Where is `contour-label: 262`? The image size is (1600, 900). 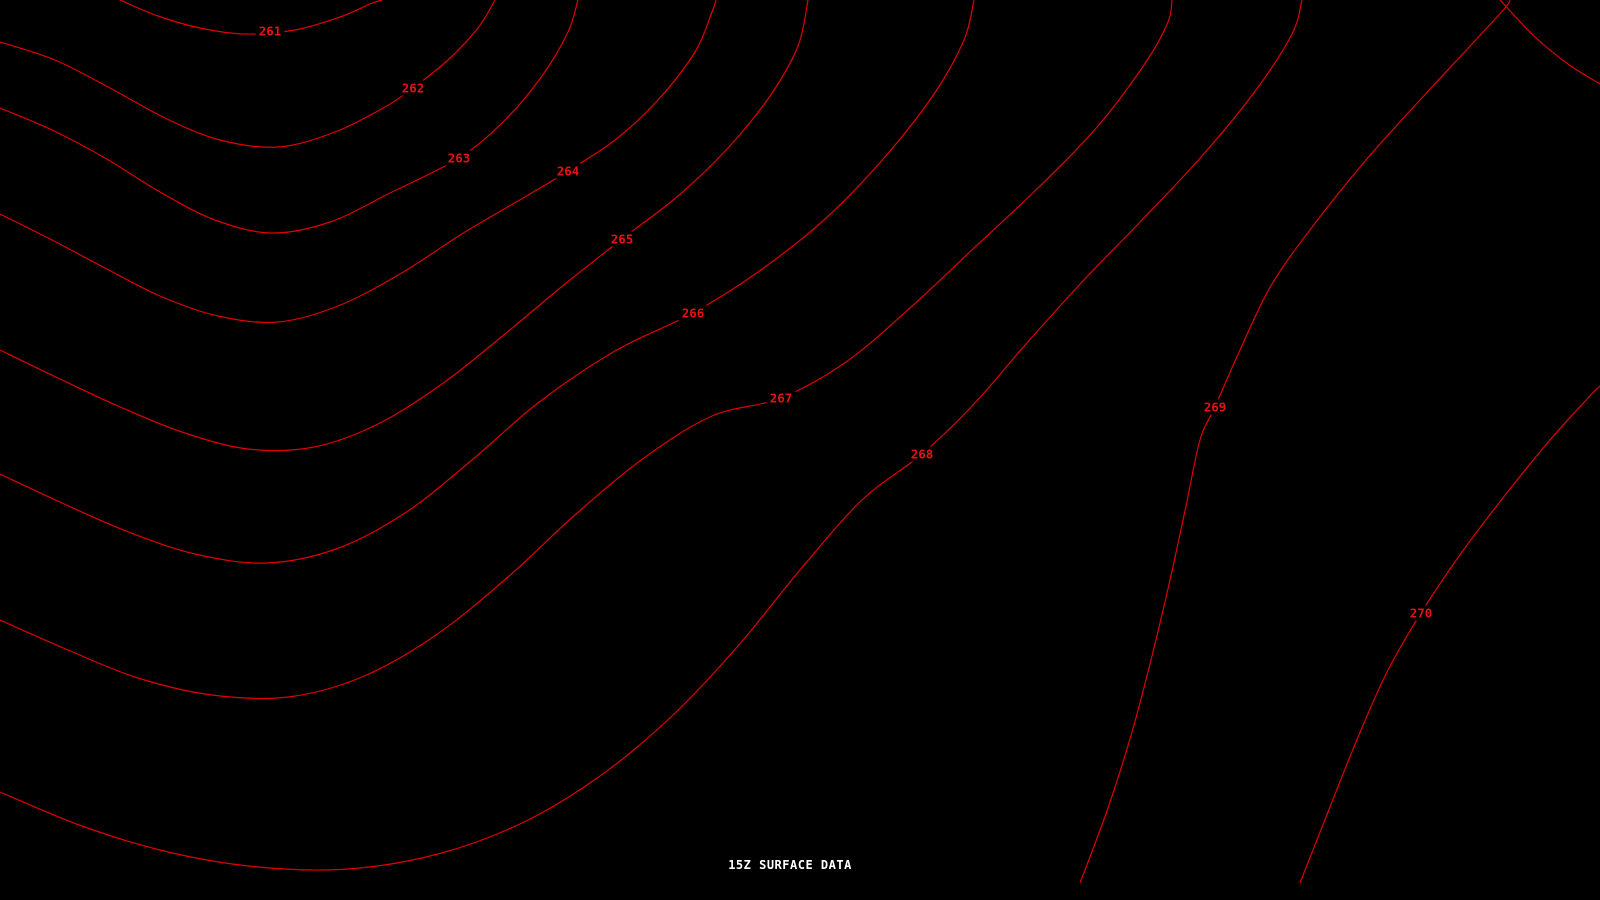
contour-label: 262 is located at coordinates (413, 88).